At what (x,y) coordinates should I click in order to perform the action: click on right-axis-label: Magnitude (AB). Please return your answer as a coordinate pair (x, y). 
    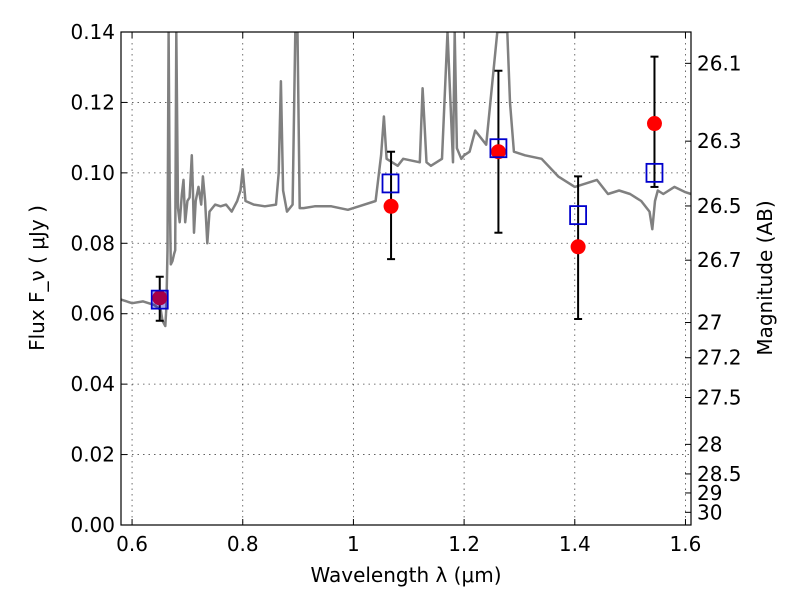
    Looking at the image, I should click on (765, 277).